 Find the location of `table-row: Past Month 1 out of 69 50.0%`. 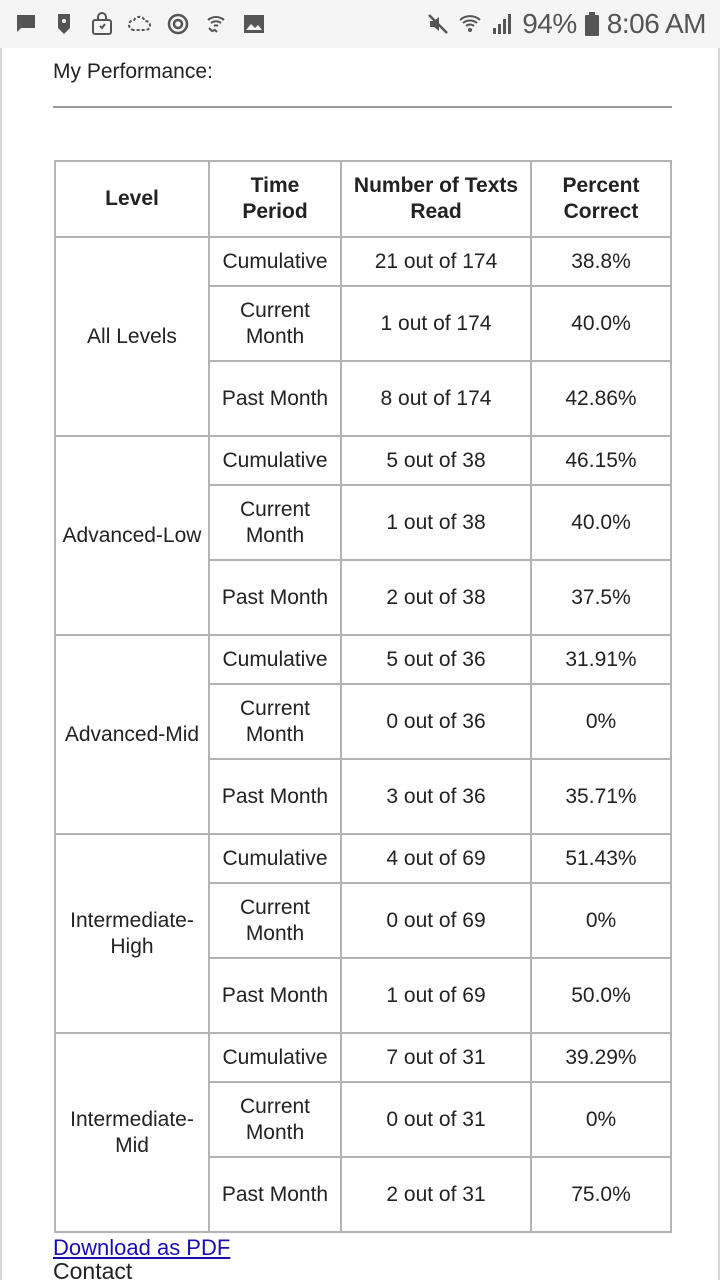

table-row: Past Month 1 out of 69 50.0% is located at coordinates (363, 995).